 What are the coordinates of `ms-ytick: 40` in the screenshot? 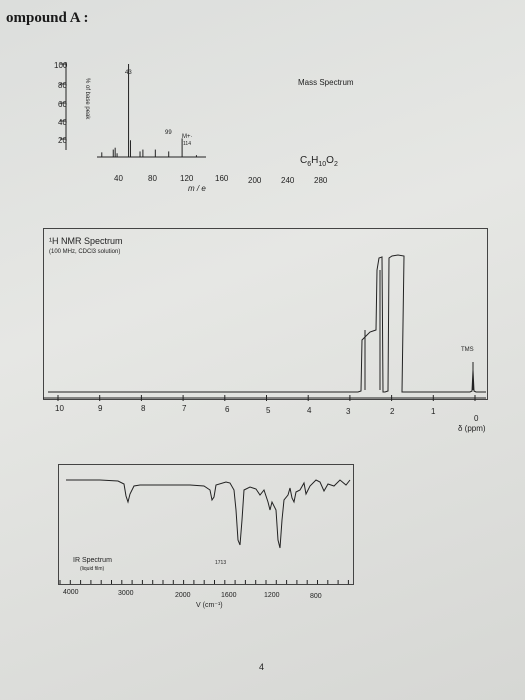 It's located at (62, 122).